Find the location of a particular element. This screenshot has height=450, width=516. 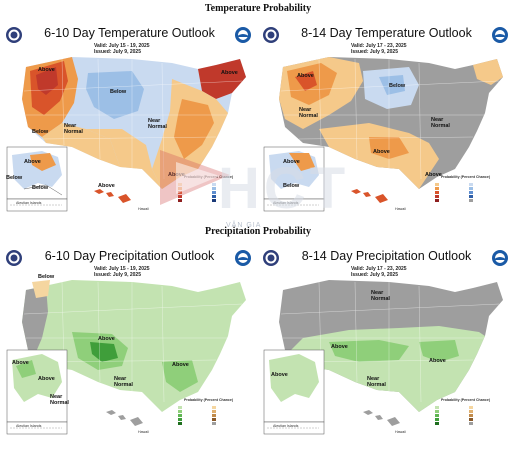

panel-title: 6-10 Day Temperature Outlook is located at coordinates (129, 33).